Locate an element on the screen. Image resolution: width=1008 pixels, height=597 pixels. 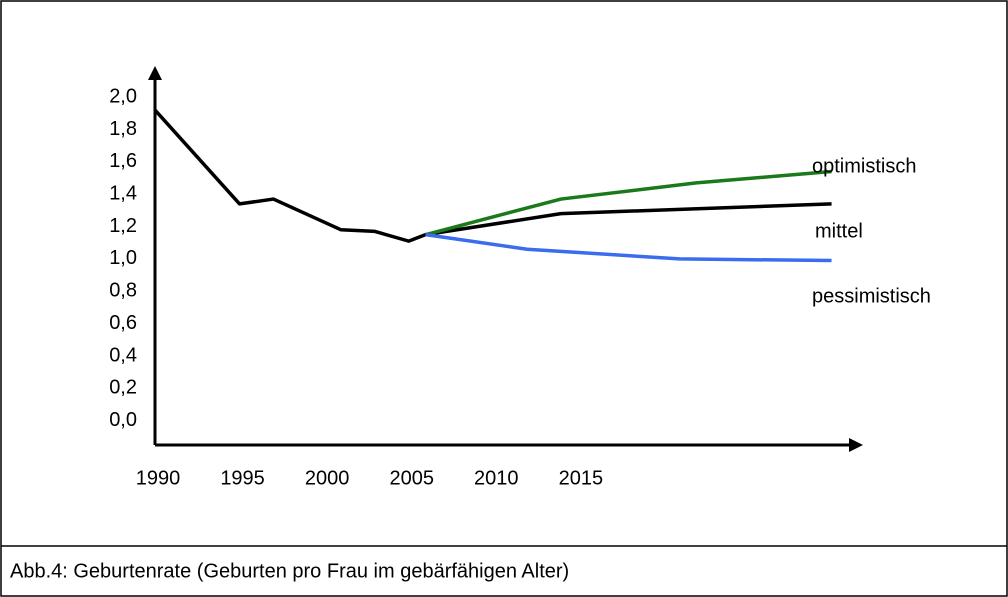
x-tick-label: 2010 is located at coordinates (496, 478).